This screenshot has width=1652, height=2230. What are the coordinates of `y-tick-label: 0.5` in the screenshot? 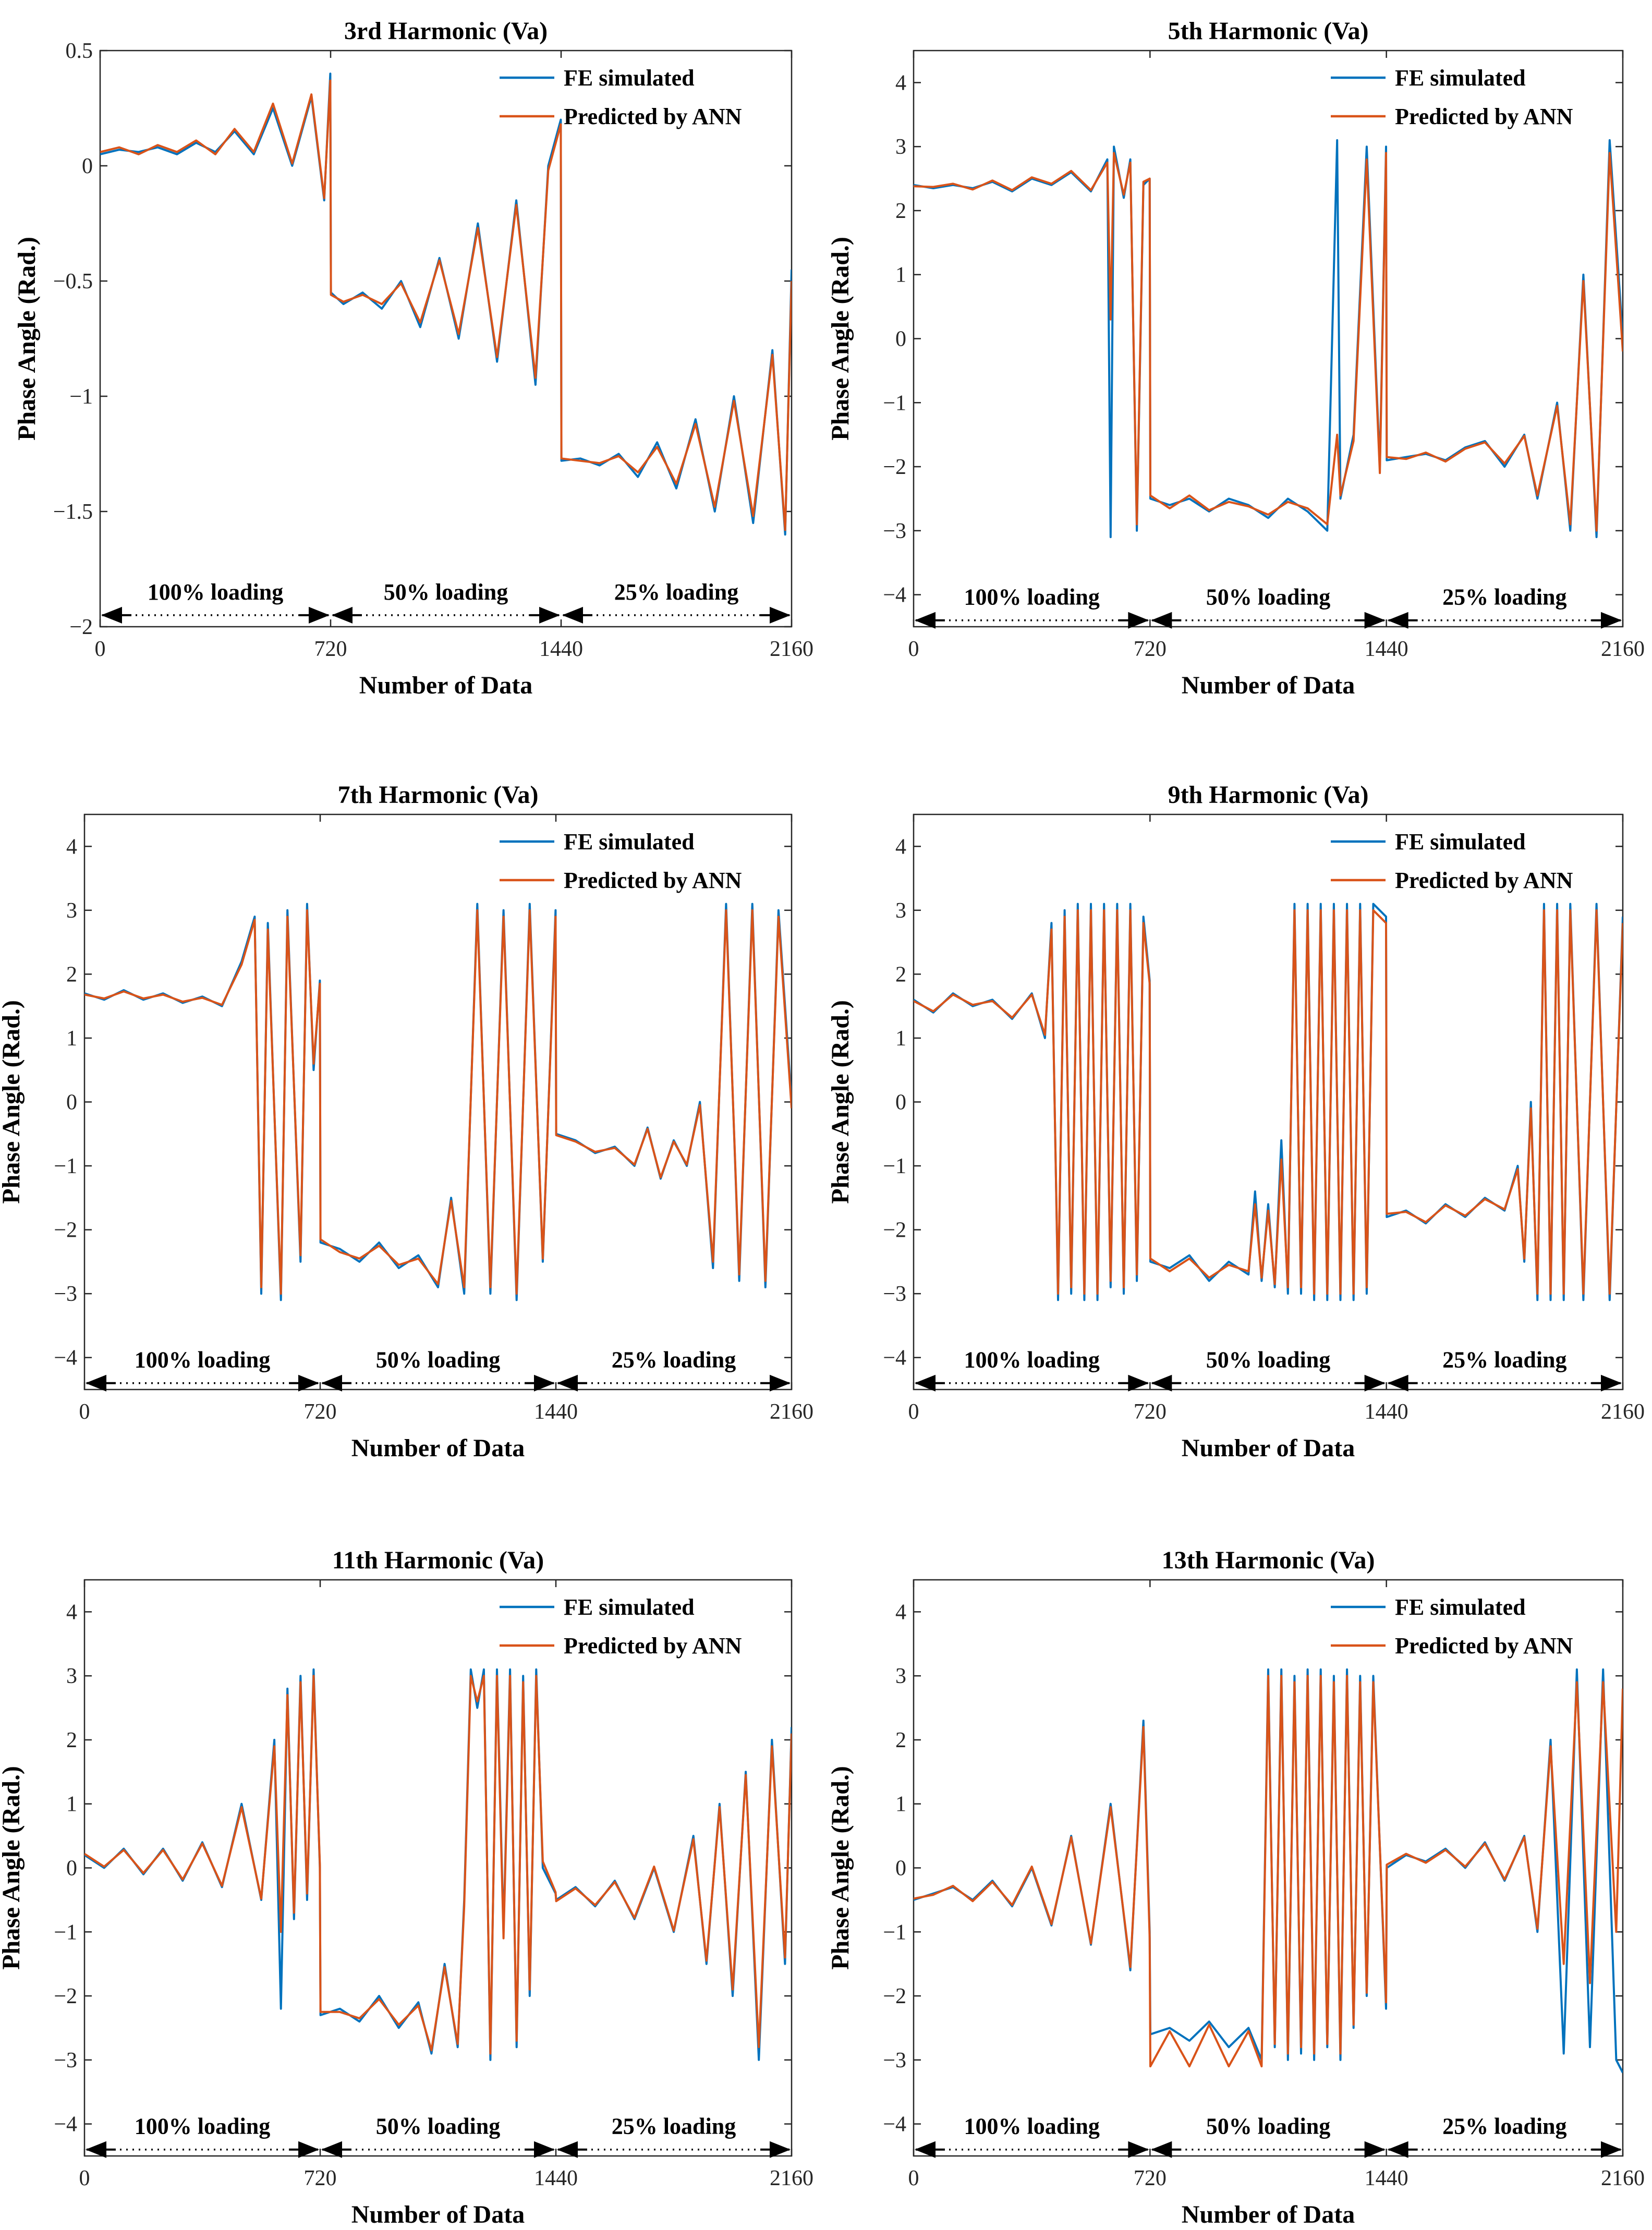 It's located at (80, 51).